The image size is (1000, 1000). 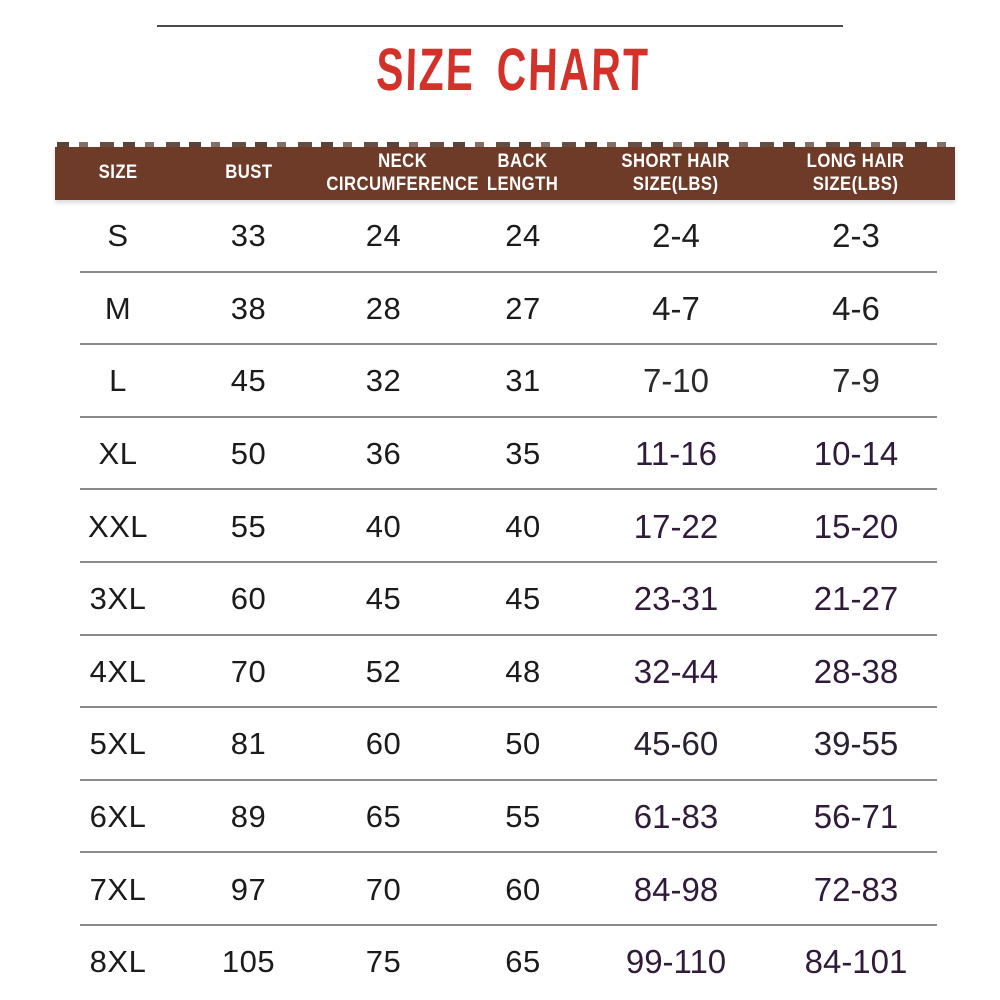 I want to click on cell-size: 3XL, so click(x=118, y=599).